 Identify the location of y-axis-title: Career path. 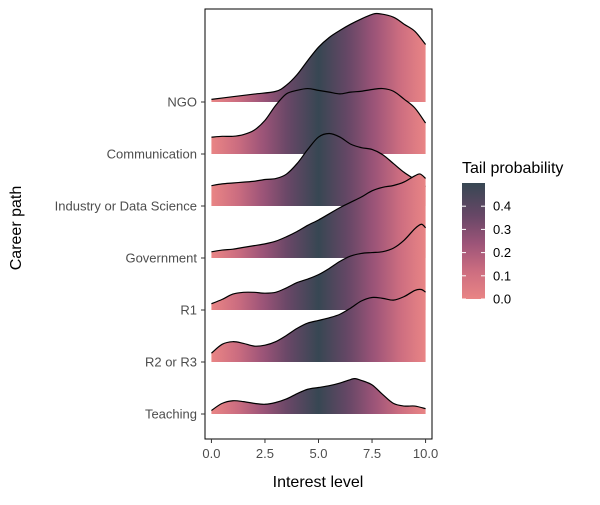
(16, 228).